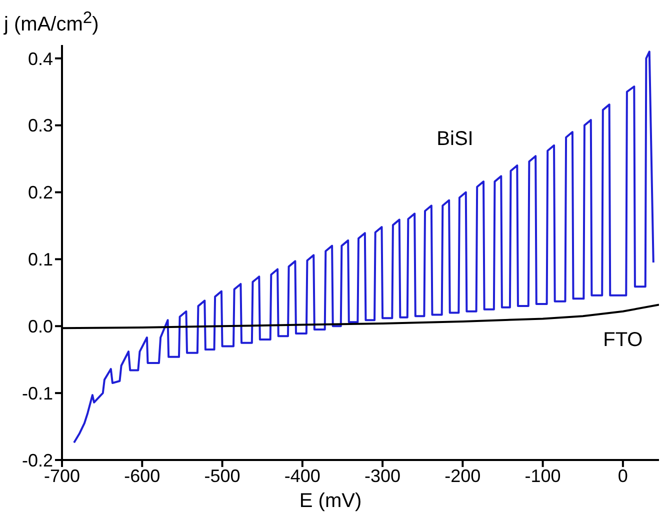 This screenshot has width=661, height=526. Describe the element at coordinates (462, 476) in the screenshot. I see `x-tick-label: -200` at that location.